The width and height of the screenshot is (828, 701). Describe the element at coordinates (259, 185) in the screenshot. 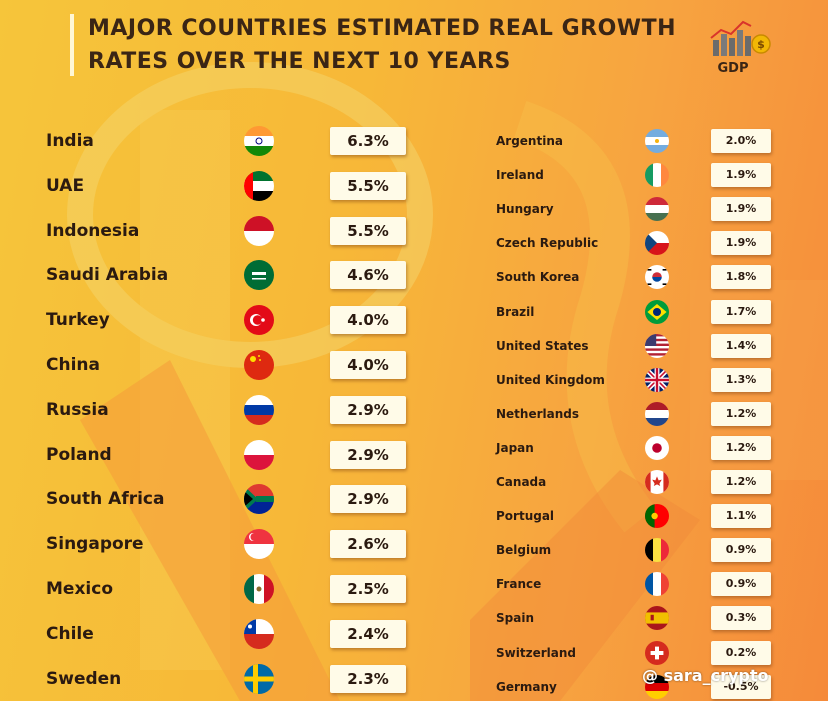

I see `uae-flag-icon` at that location.